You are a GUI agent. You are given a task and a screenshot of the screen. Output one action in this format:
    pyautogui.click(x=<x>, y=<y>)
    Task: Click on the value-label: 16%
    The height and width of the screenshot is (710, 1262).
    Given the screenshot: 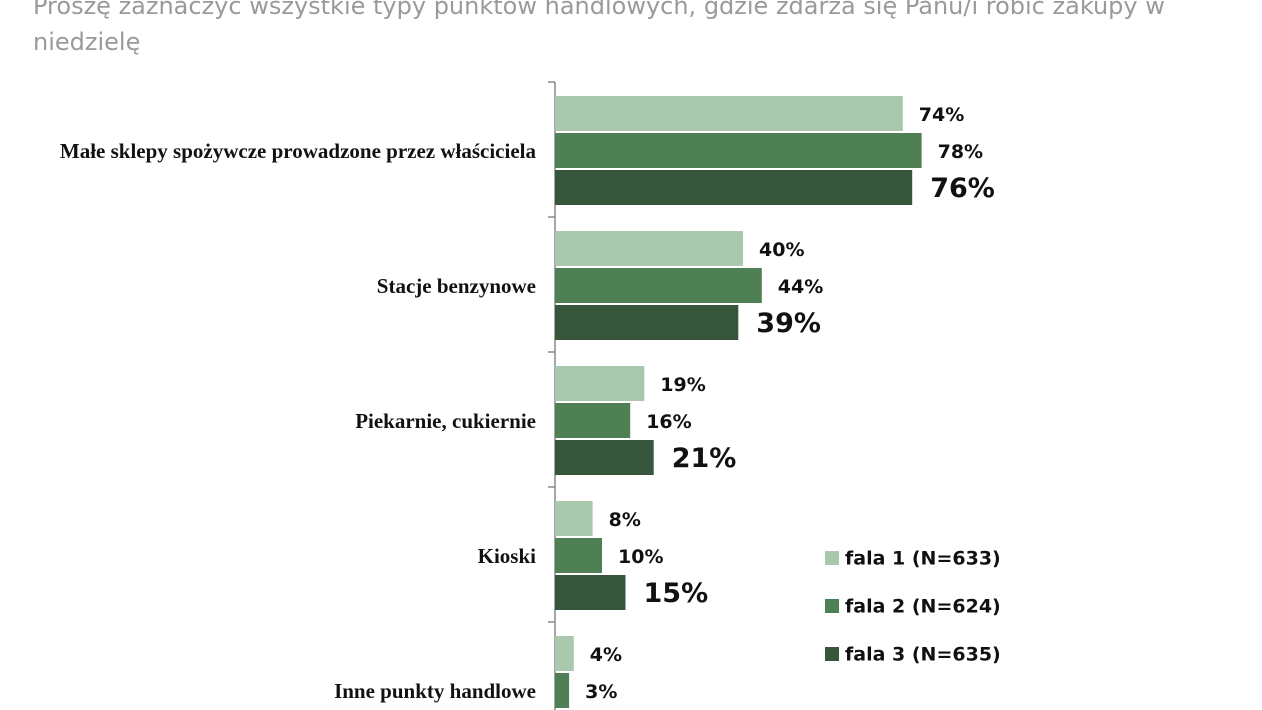 What is the action you would take?
    pyautogui.click(x=668, y=422)
    